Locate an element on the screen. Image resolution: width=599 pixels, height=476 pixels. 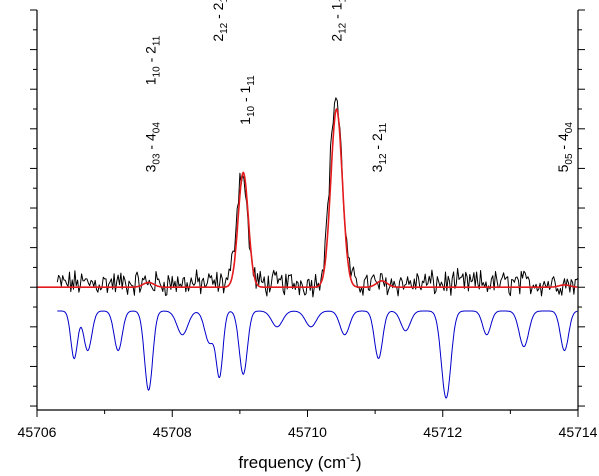
x-tick-label: 45710 is located at coordinates (307, 432).